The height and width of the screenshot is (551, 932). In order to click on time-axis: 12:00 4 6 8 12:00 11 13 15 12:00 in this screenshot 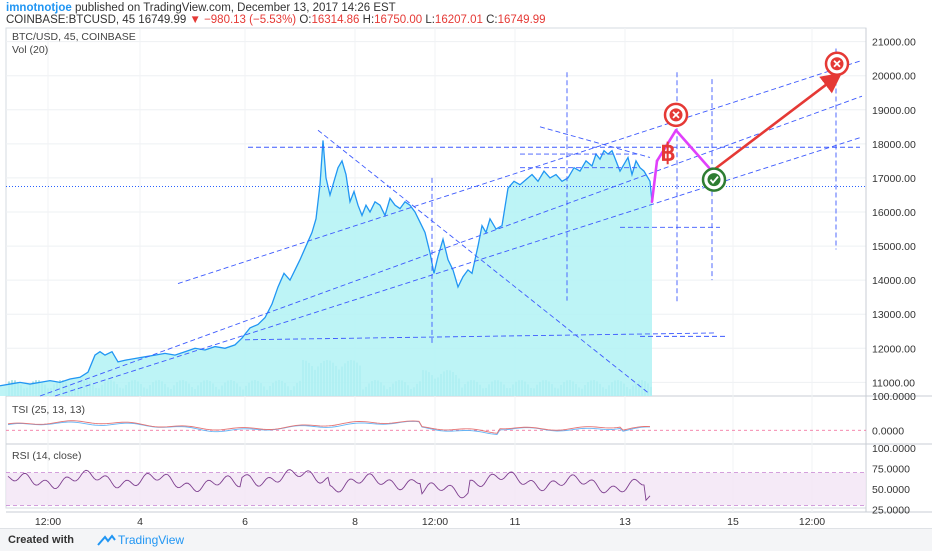, I will do `click(430, 522)`.